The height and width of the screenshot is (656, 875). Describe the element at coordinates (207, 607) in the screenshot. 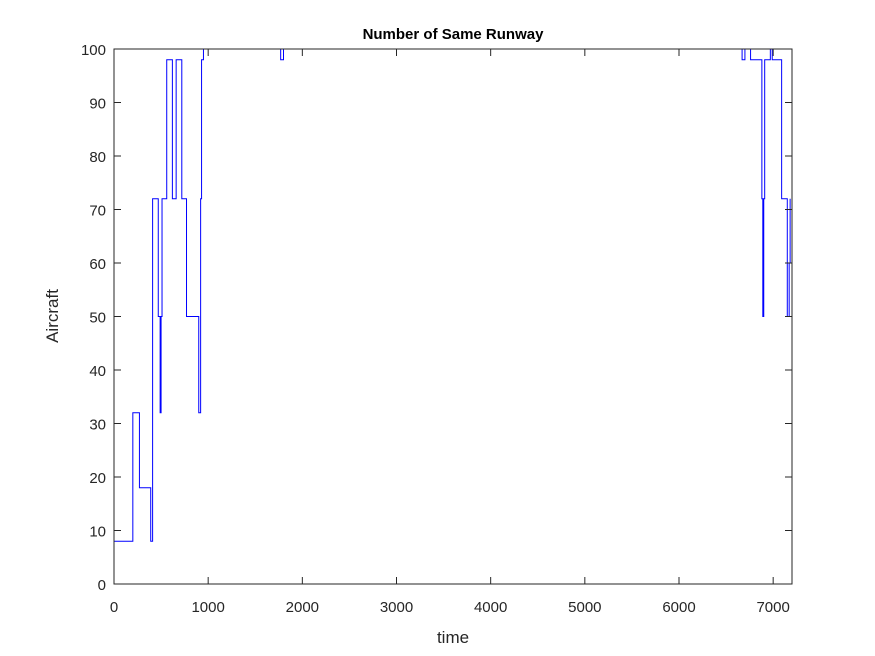

I see `x-tick-label: 1000` at that location.